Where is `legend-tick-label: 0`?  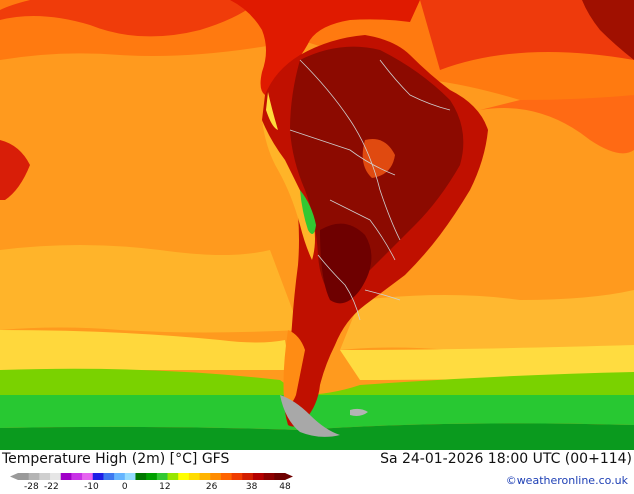 legend-tick-label: 0 is located at coordinates (125, 486).